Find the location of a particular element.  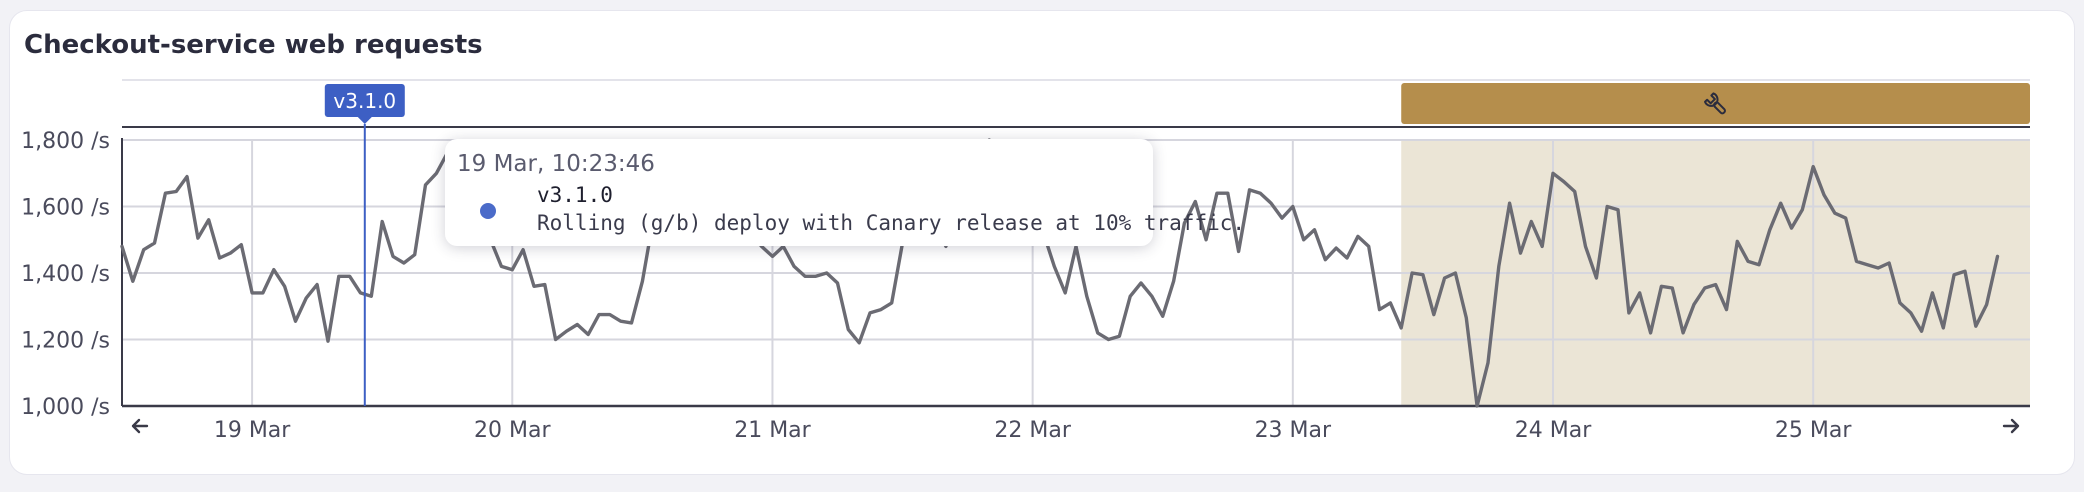

arrow-left-icon is located at coordinates (140, 426).